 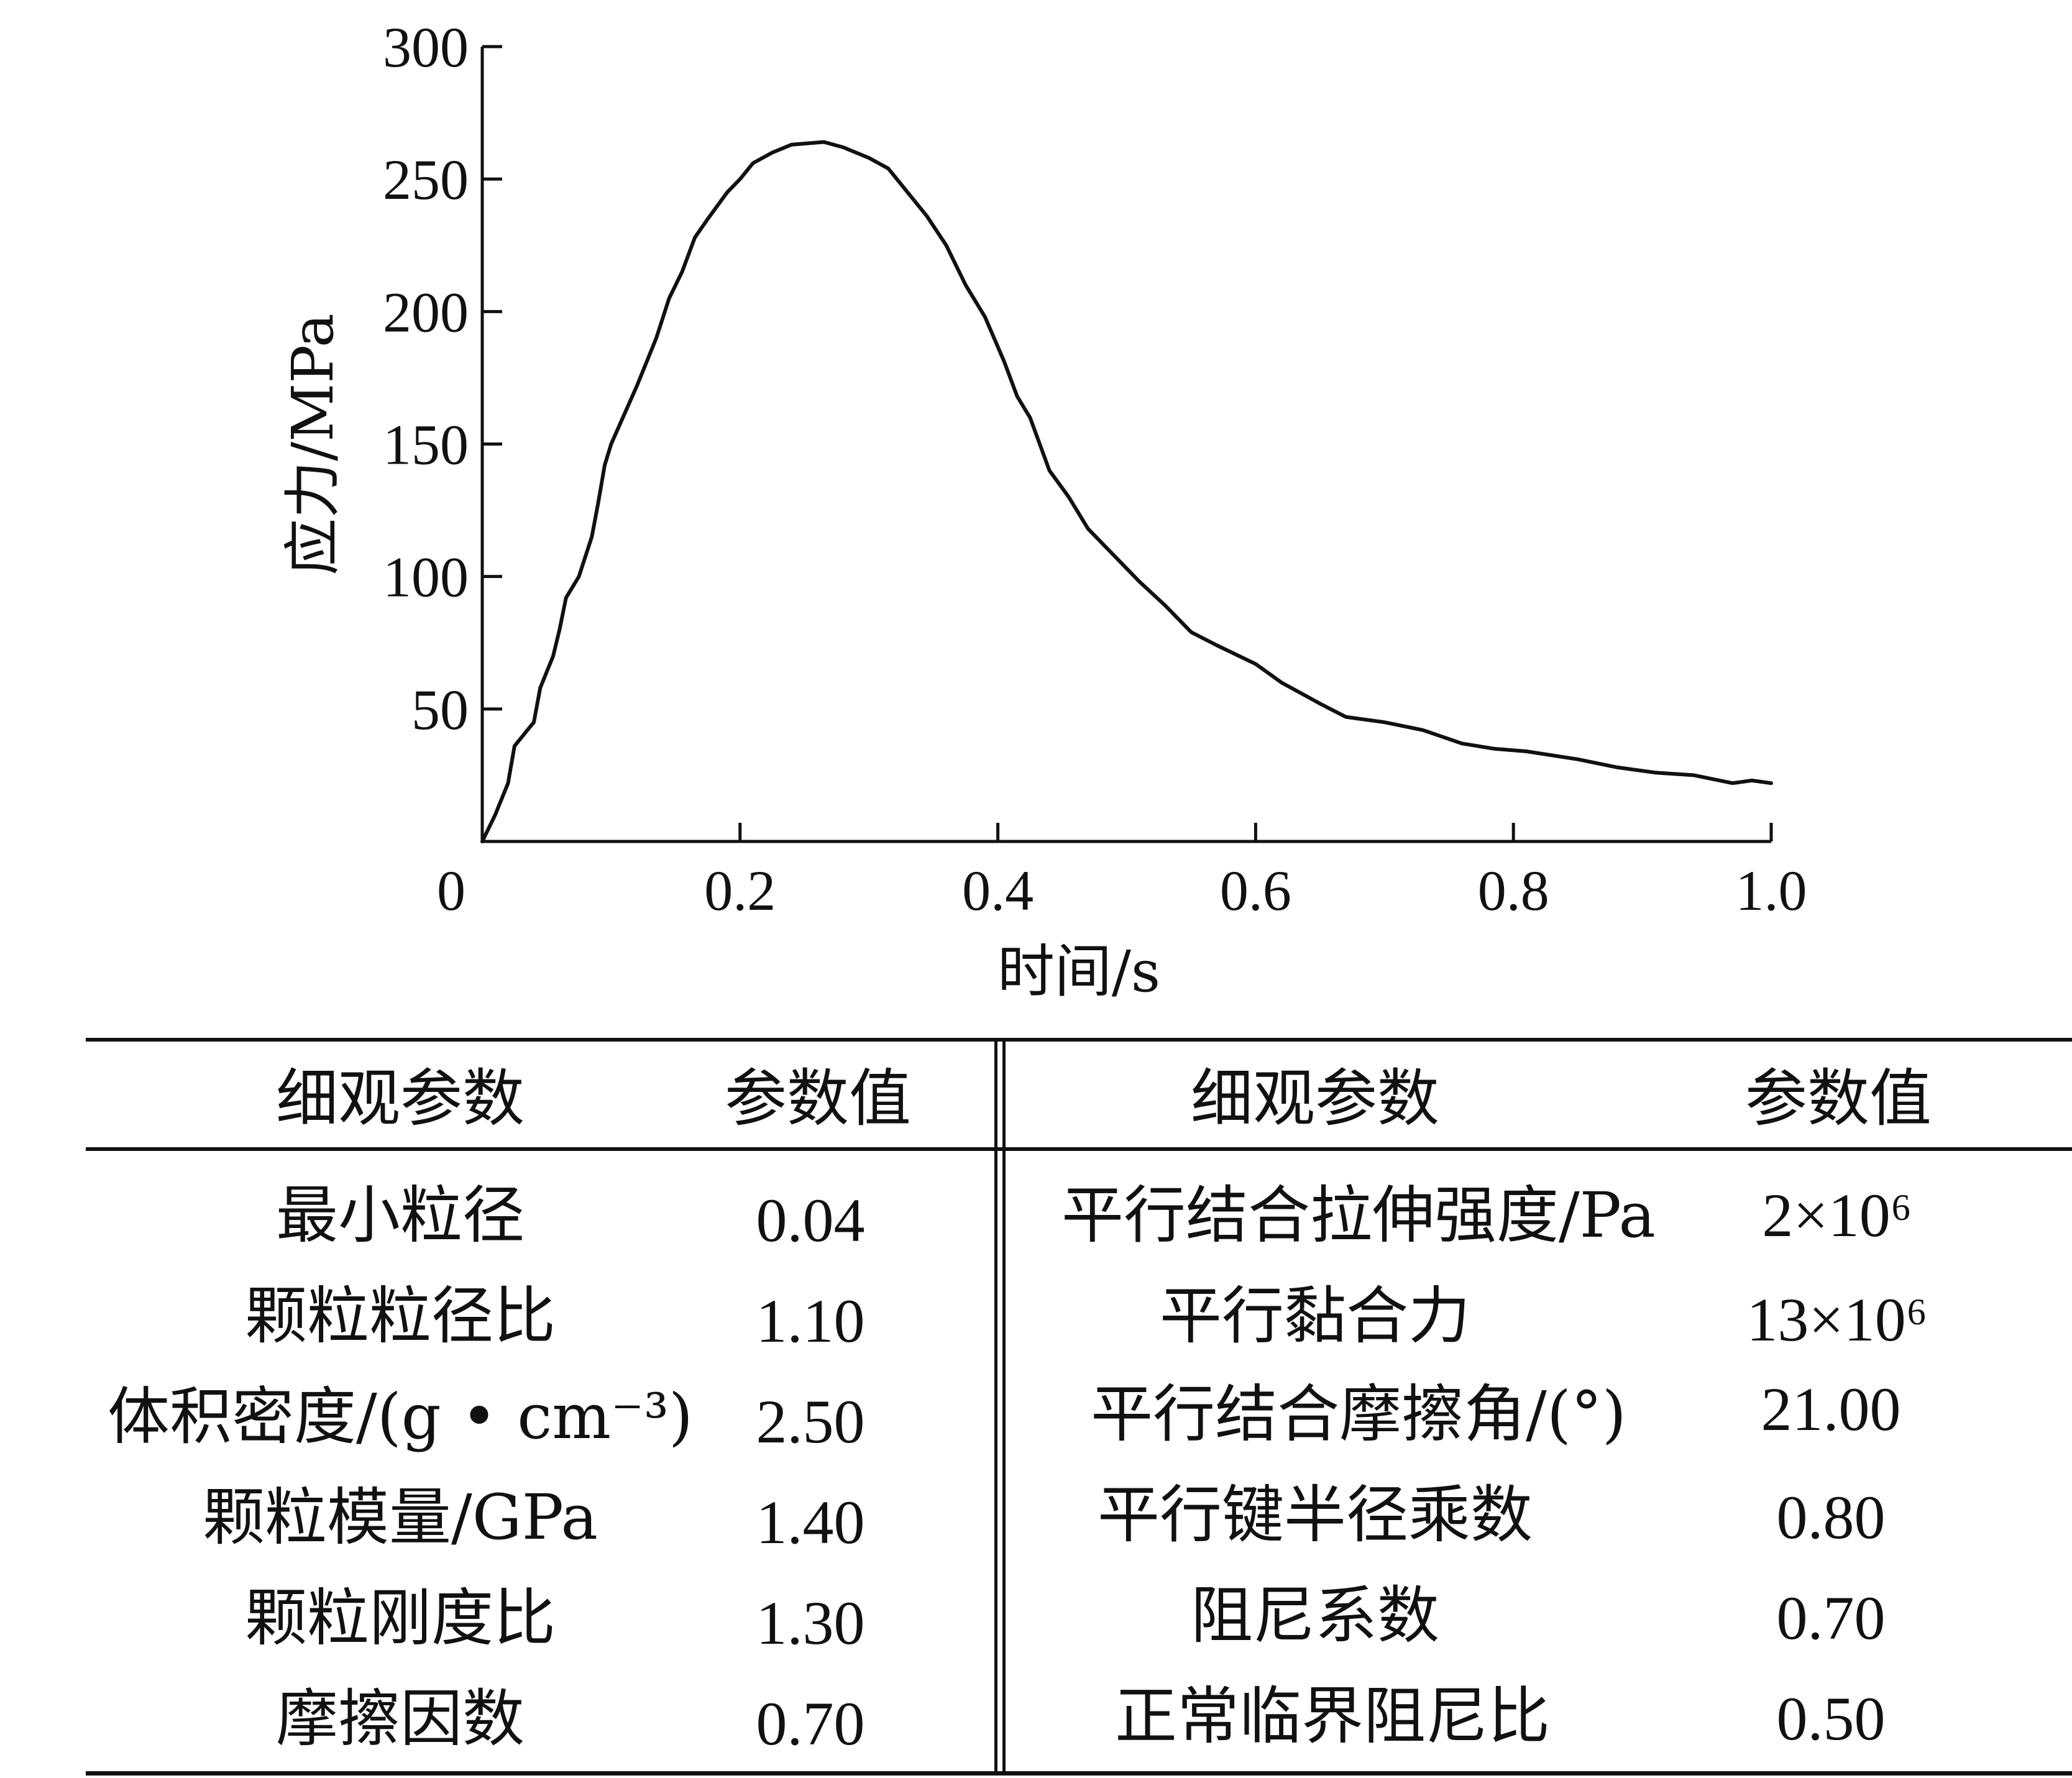 I want to click on right-row-param: 平行键半径乘数, so click(x=1315, y=1515).